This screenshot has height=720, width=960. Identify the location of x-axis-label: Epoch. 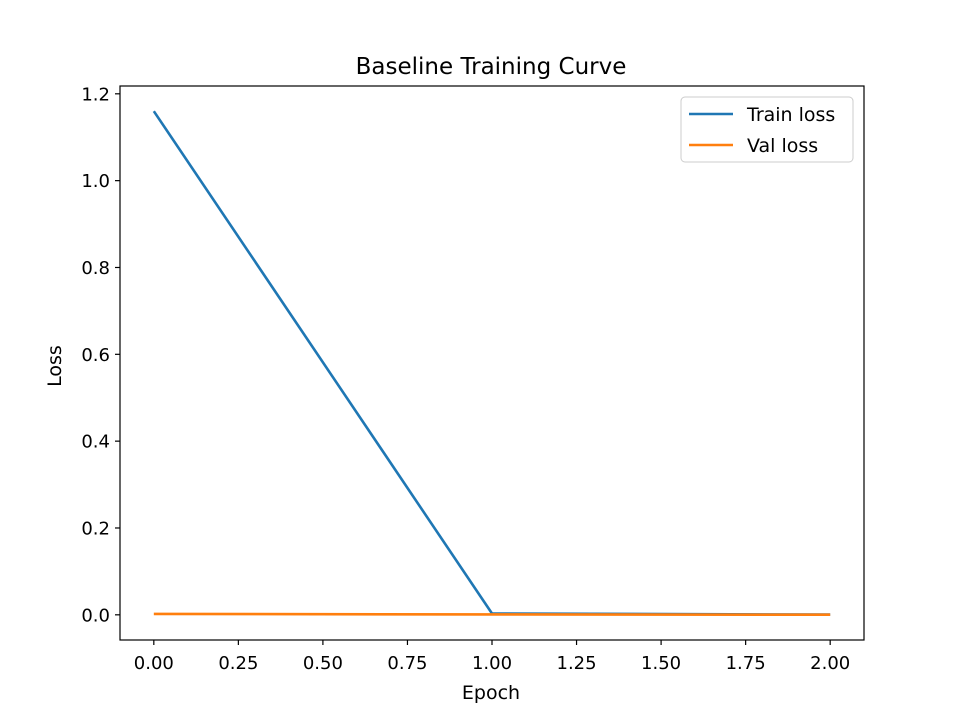
(491, 693).